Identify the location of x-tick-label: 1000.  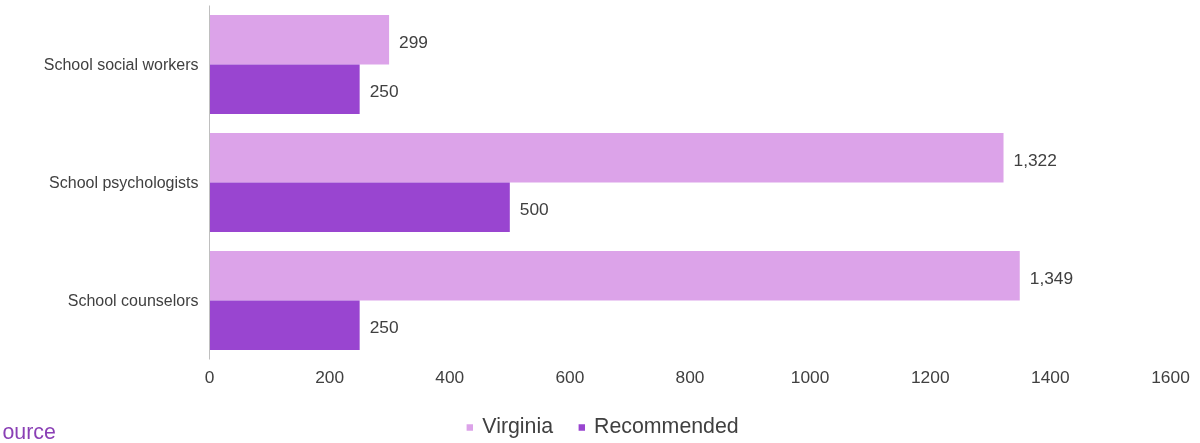
(810, 376).